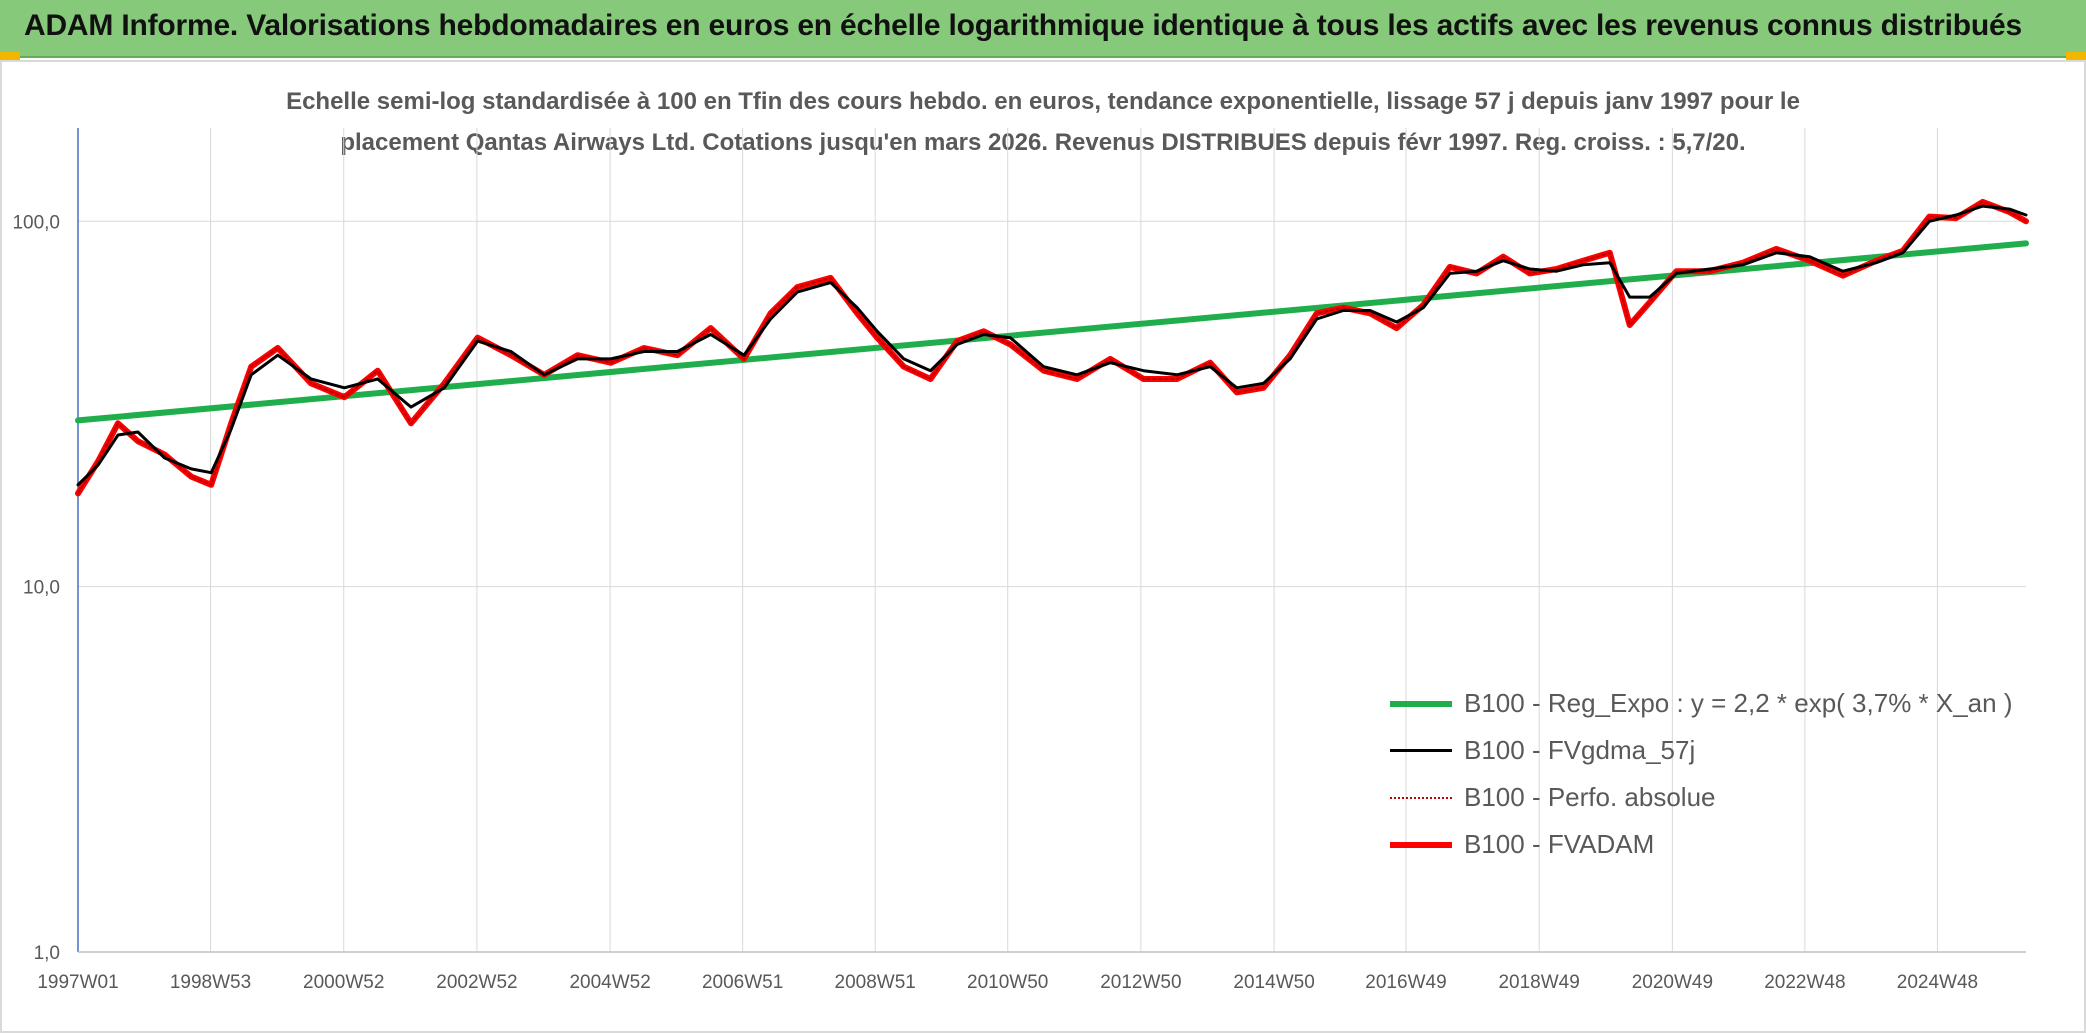  Describe the element at coordinates (1538, 982) in the screenshot. I see `x-tick-label: 2018W49` at that location.